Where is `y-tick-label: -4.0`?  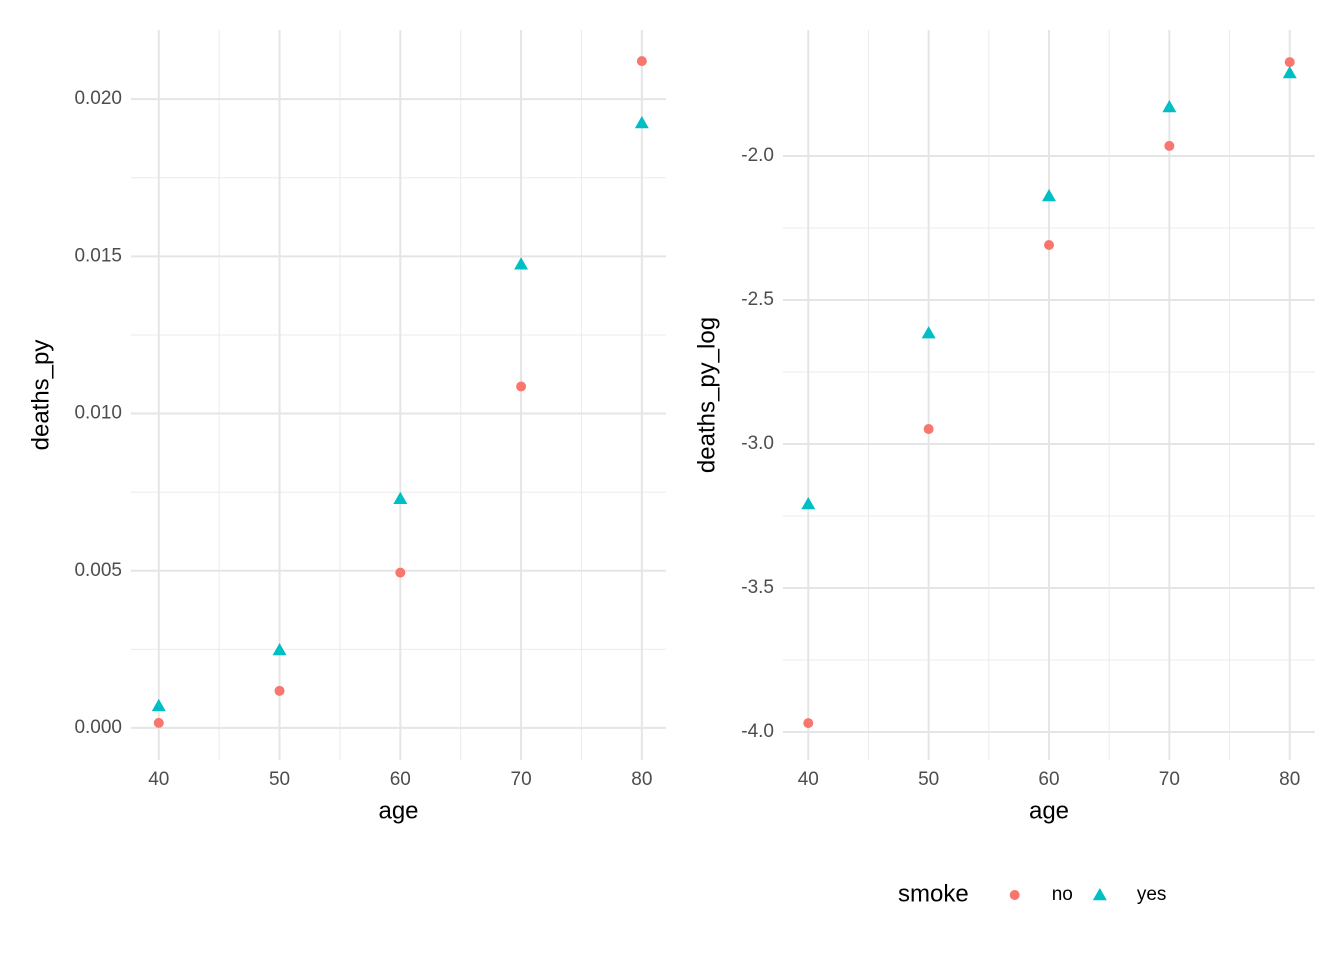
y-tick-label: -4.0 is located at coordinates (757, 731).